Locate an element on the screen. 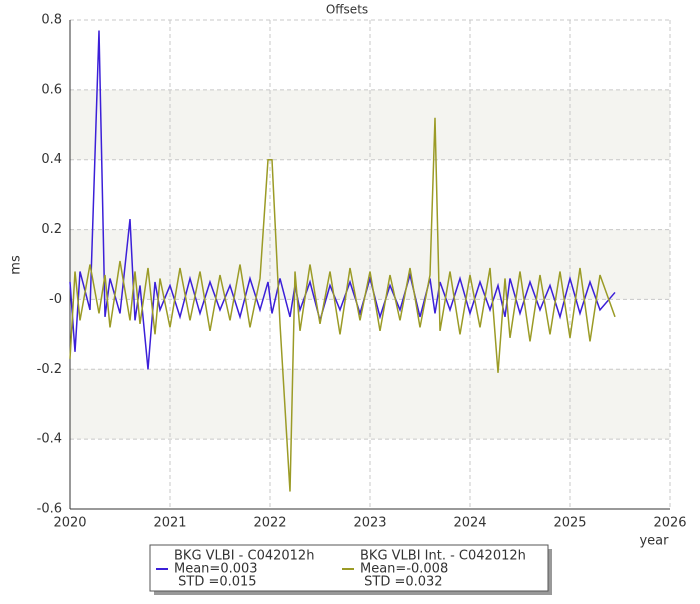 This screenshot has width=700, height=604. x-tick-label: 2022 is located at coordinates (269, 523).